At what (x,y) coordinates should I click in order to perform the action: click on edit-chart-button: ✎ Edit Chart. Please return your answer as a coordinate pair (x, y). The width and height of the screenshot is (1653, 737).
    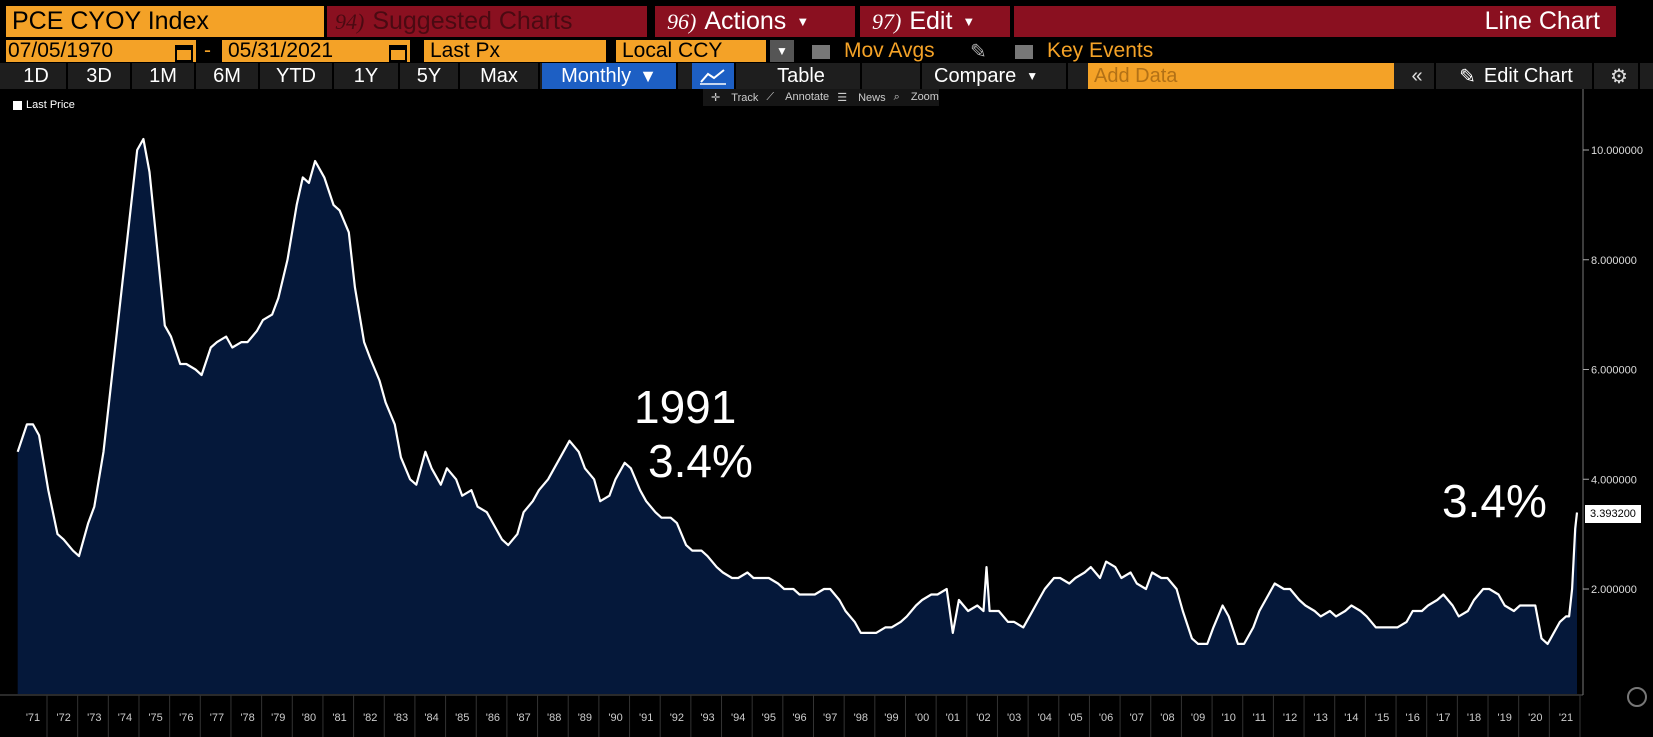
    Looking at the image, I should click on (1517, 76).